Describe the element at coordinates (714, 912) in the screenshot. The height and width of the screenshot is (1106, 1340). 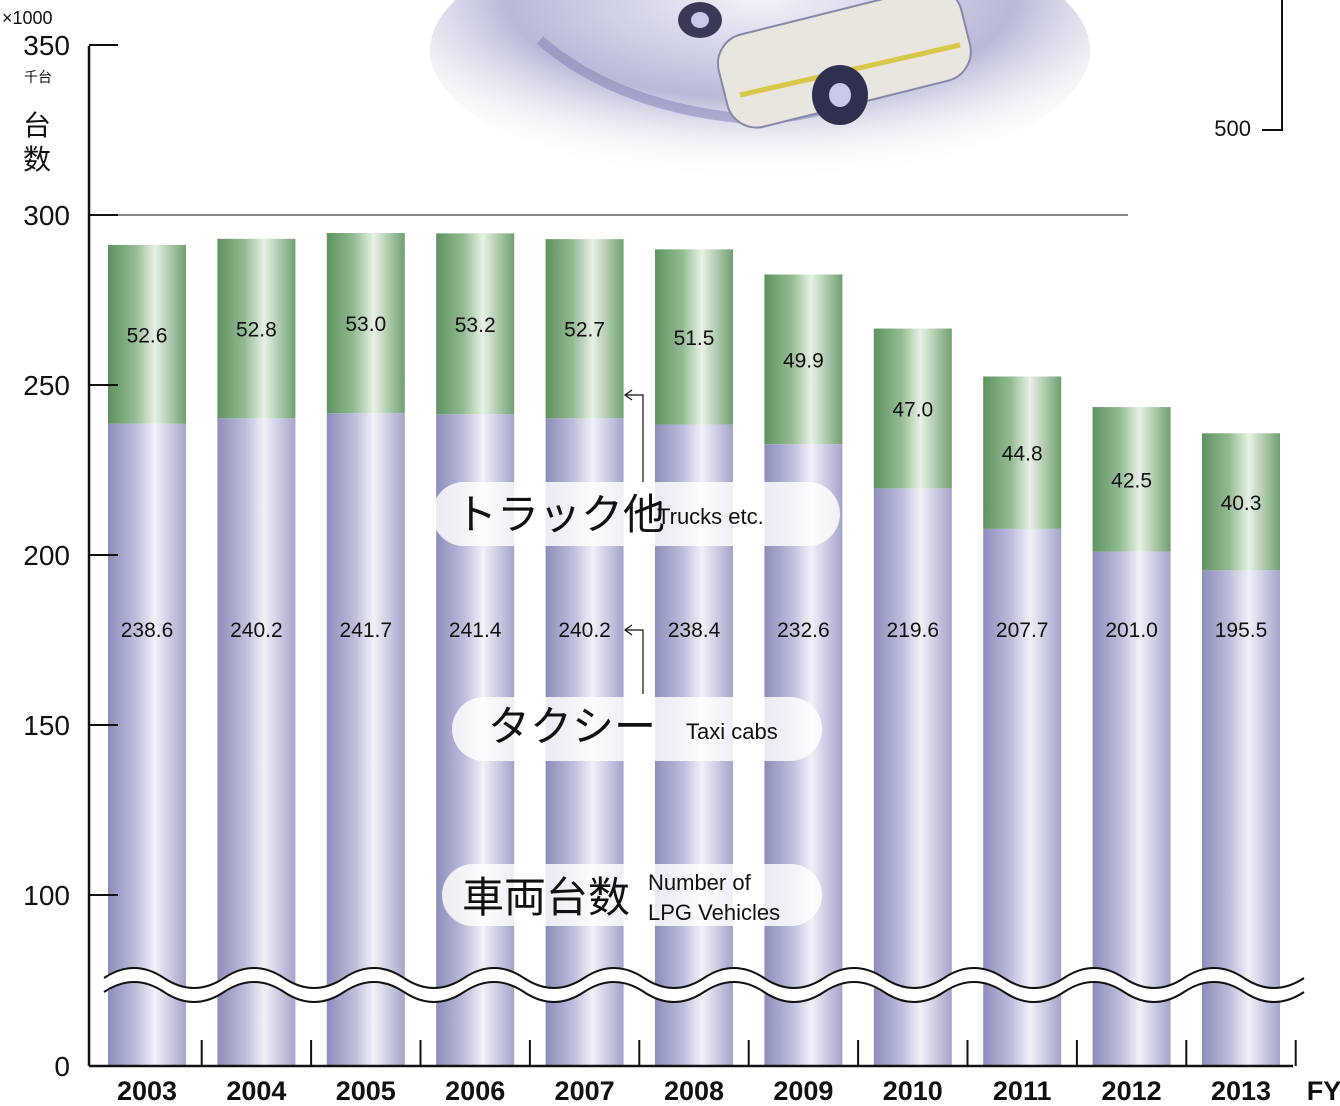
I see `legend-en-vehicles-2: LPG Vehicles` at that location.